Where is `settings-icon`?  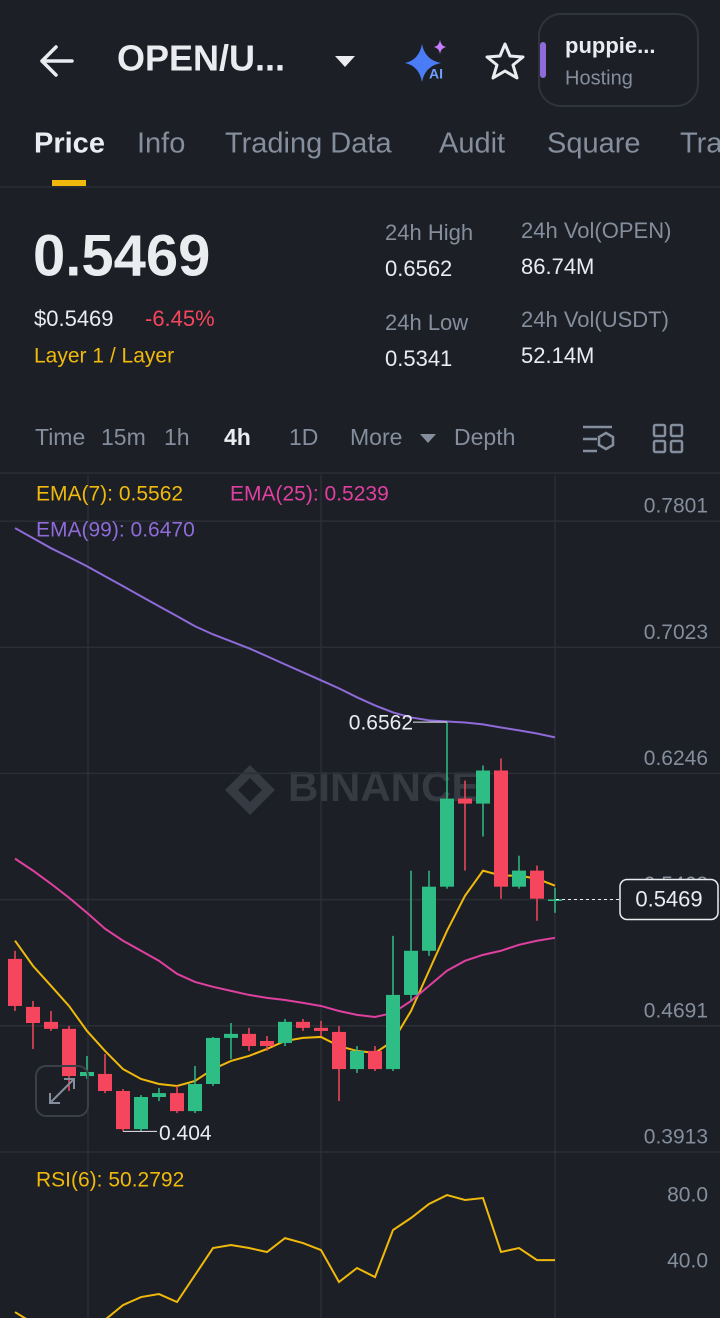 settings-icon is located at coordinates (599, 439).